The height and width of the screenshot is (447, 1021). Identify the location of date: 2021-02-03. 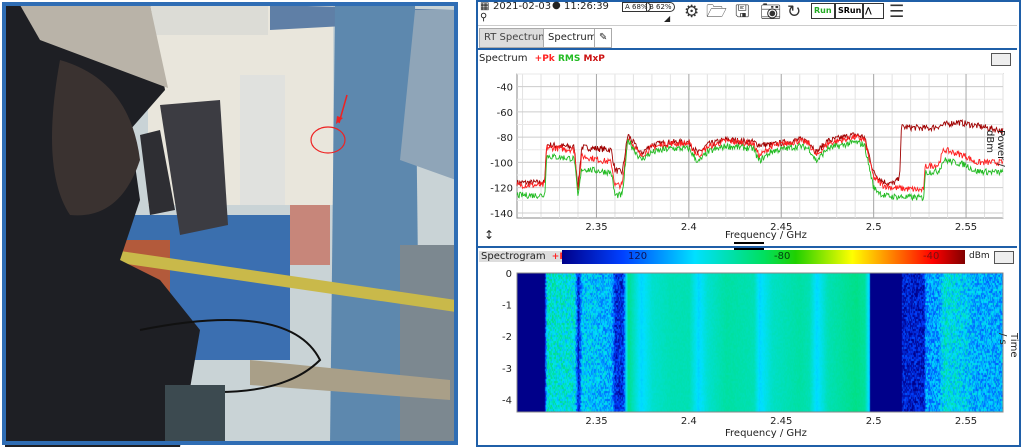
(522, 6).